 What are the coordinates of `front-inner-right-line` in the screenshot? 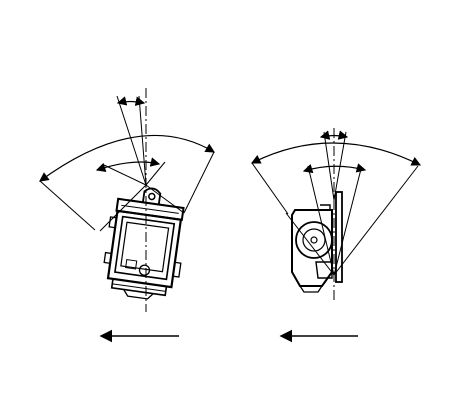 It's located at (142, 140).